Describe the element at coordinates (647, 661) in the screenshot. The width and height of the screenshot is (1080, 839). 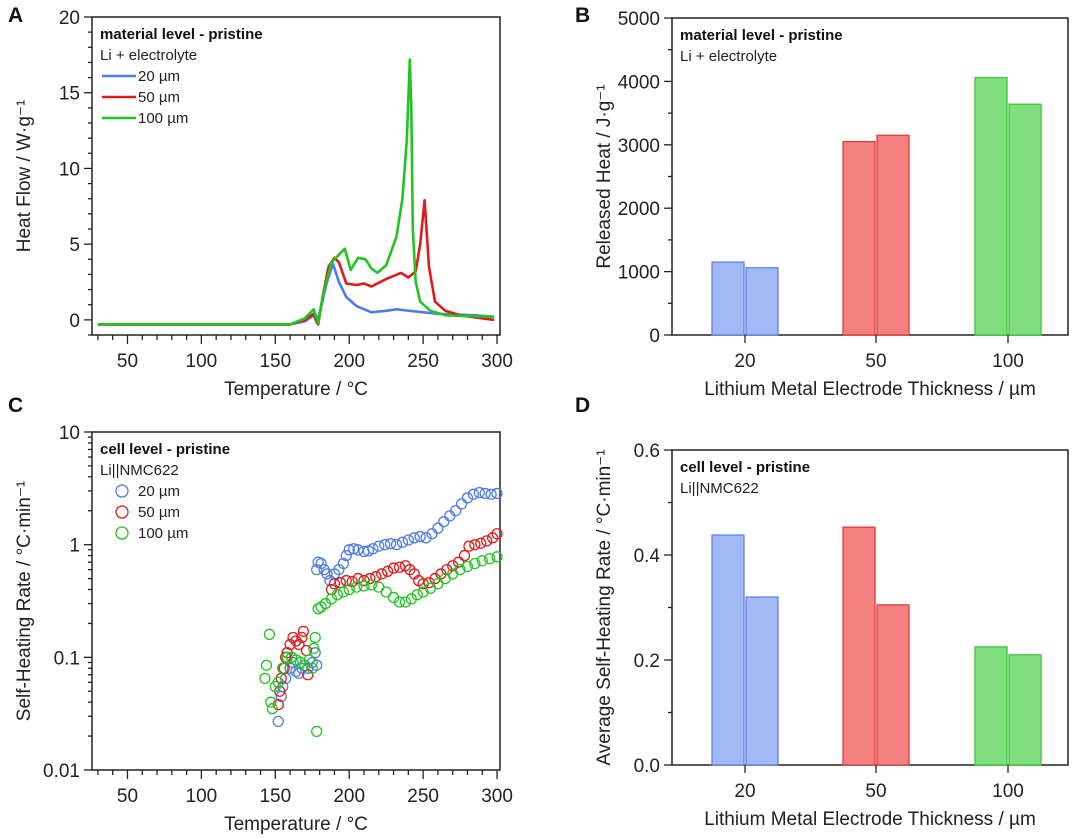
I see `y-tick-label: 0.2` at that location.